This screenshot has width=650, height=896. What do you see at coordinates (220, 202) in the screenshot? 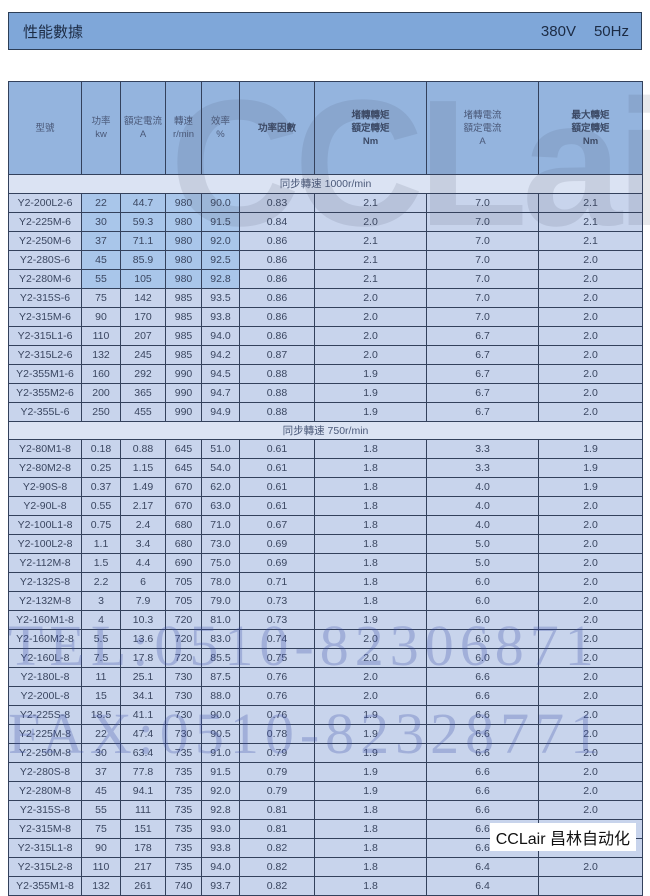
I see `table-cell: 90.0` at bounding box center [220, 202].